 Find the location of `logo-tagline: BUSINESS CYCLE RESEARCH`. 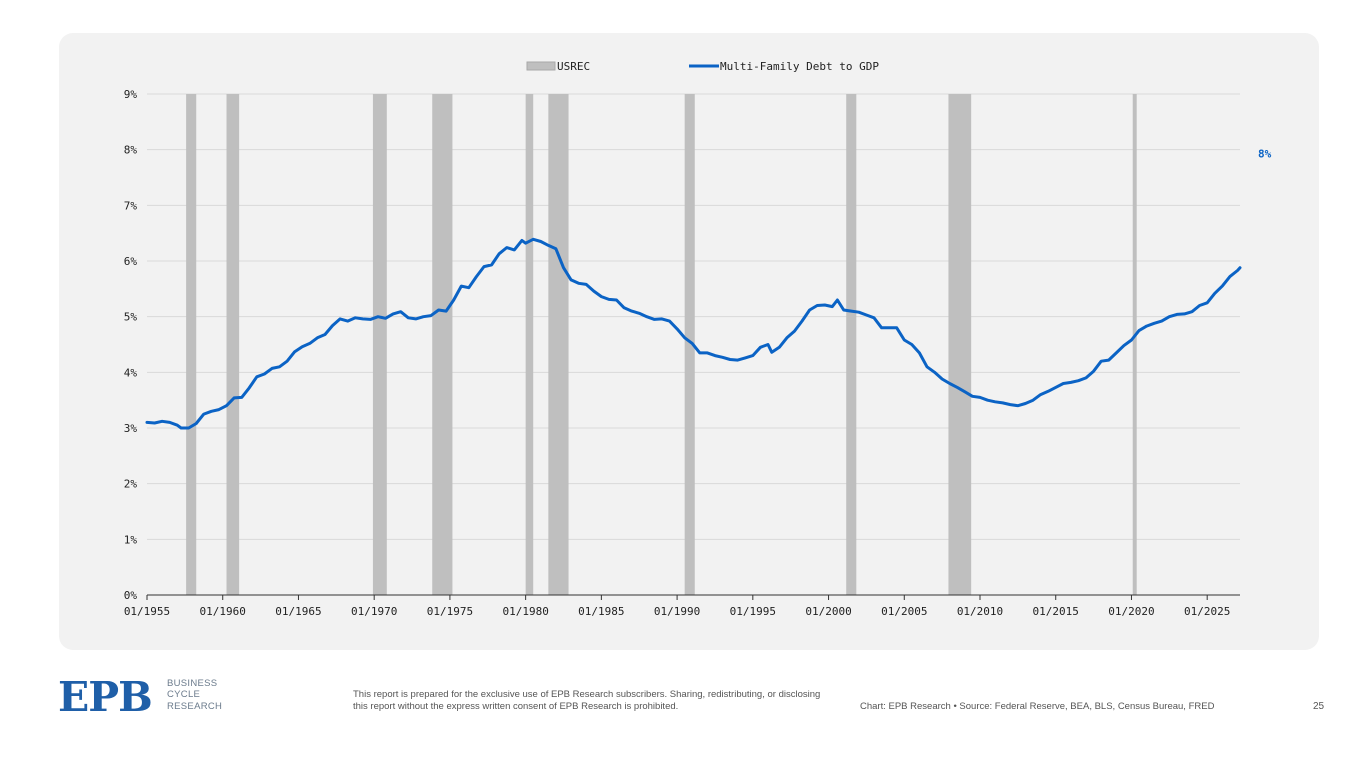

logo-tagline: BUSINESS CYCLE RESEARCH is located at coordinates (194, 695).